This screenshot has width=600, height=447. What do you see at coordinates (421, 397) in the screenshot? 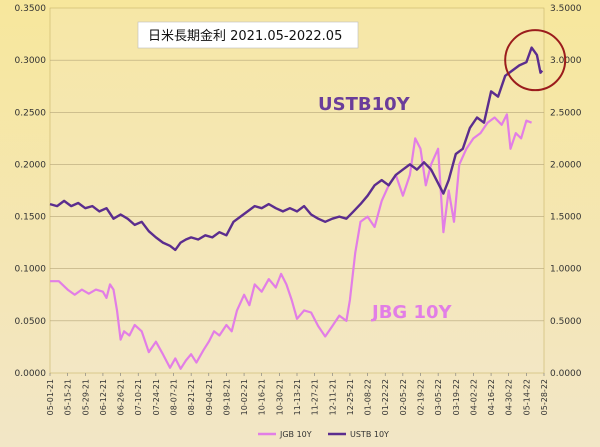
I see `x-tick-label: 02-19-22` at bounding box center [421, 397].